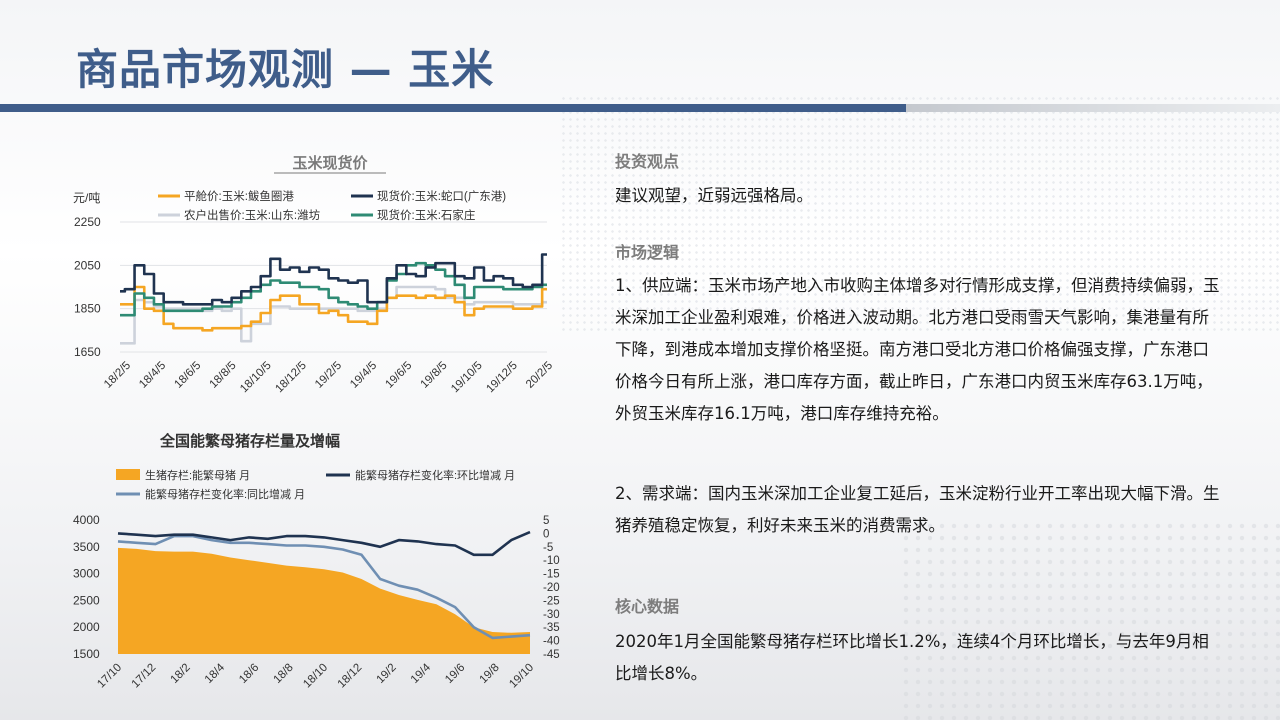  Describe the element at coordinates (180, 674) in the screenshot. I see `chart2-x-tick: 18/2` at that location.